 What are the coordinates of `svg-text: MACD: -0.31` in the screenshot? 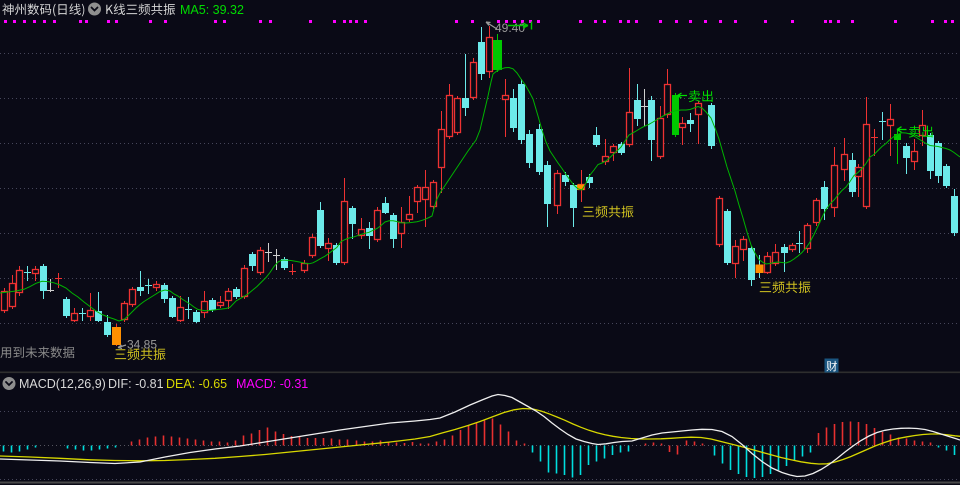 It's located at (272, 384).